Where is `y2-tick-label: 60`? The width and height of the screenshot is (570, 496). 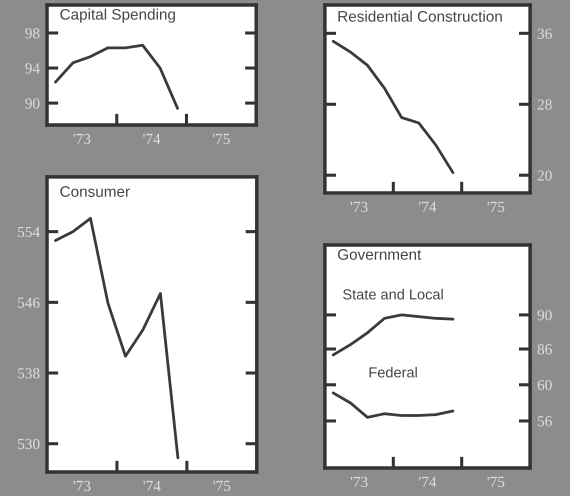 y2-tick-label: 60 is located at coordinates (545, 385).